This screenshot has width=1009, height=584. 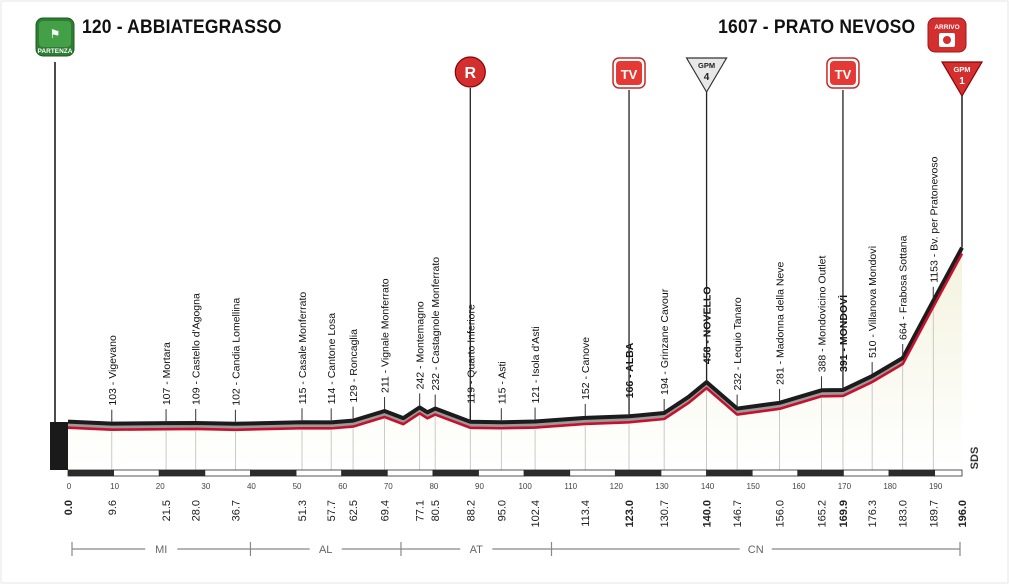 I want to click on tv-icon, so click(x=842, y=73).